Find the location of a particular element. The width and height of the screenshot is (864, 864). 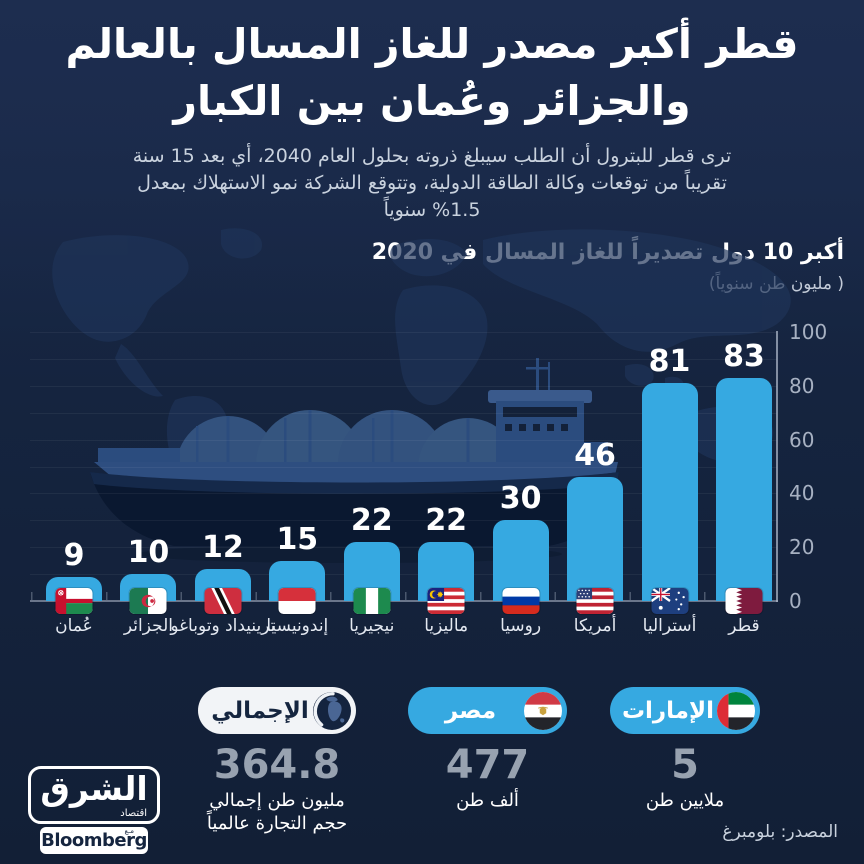

bar-column-qatar: 83 قطر is located at coordinates (743, 484).